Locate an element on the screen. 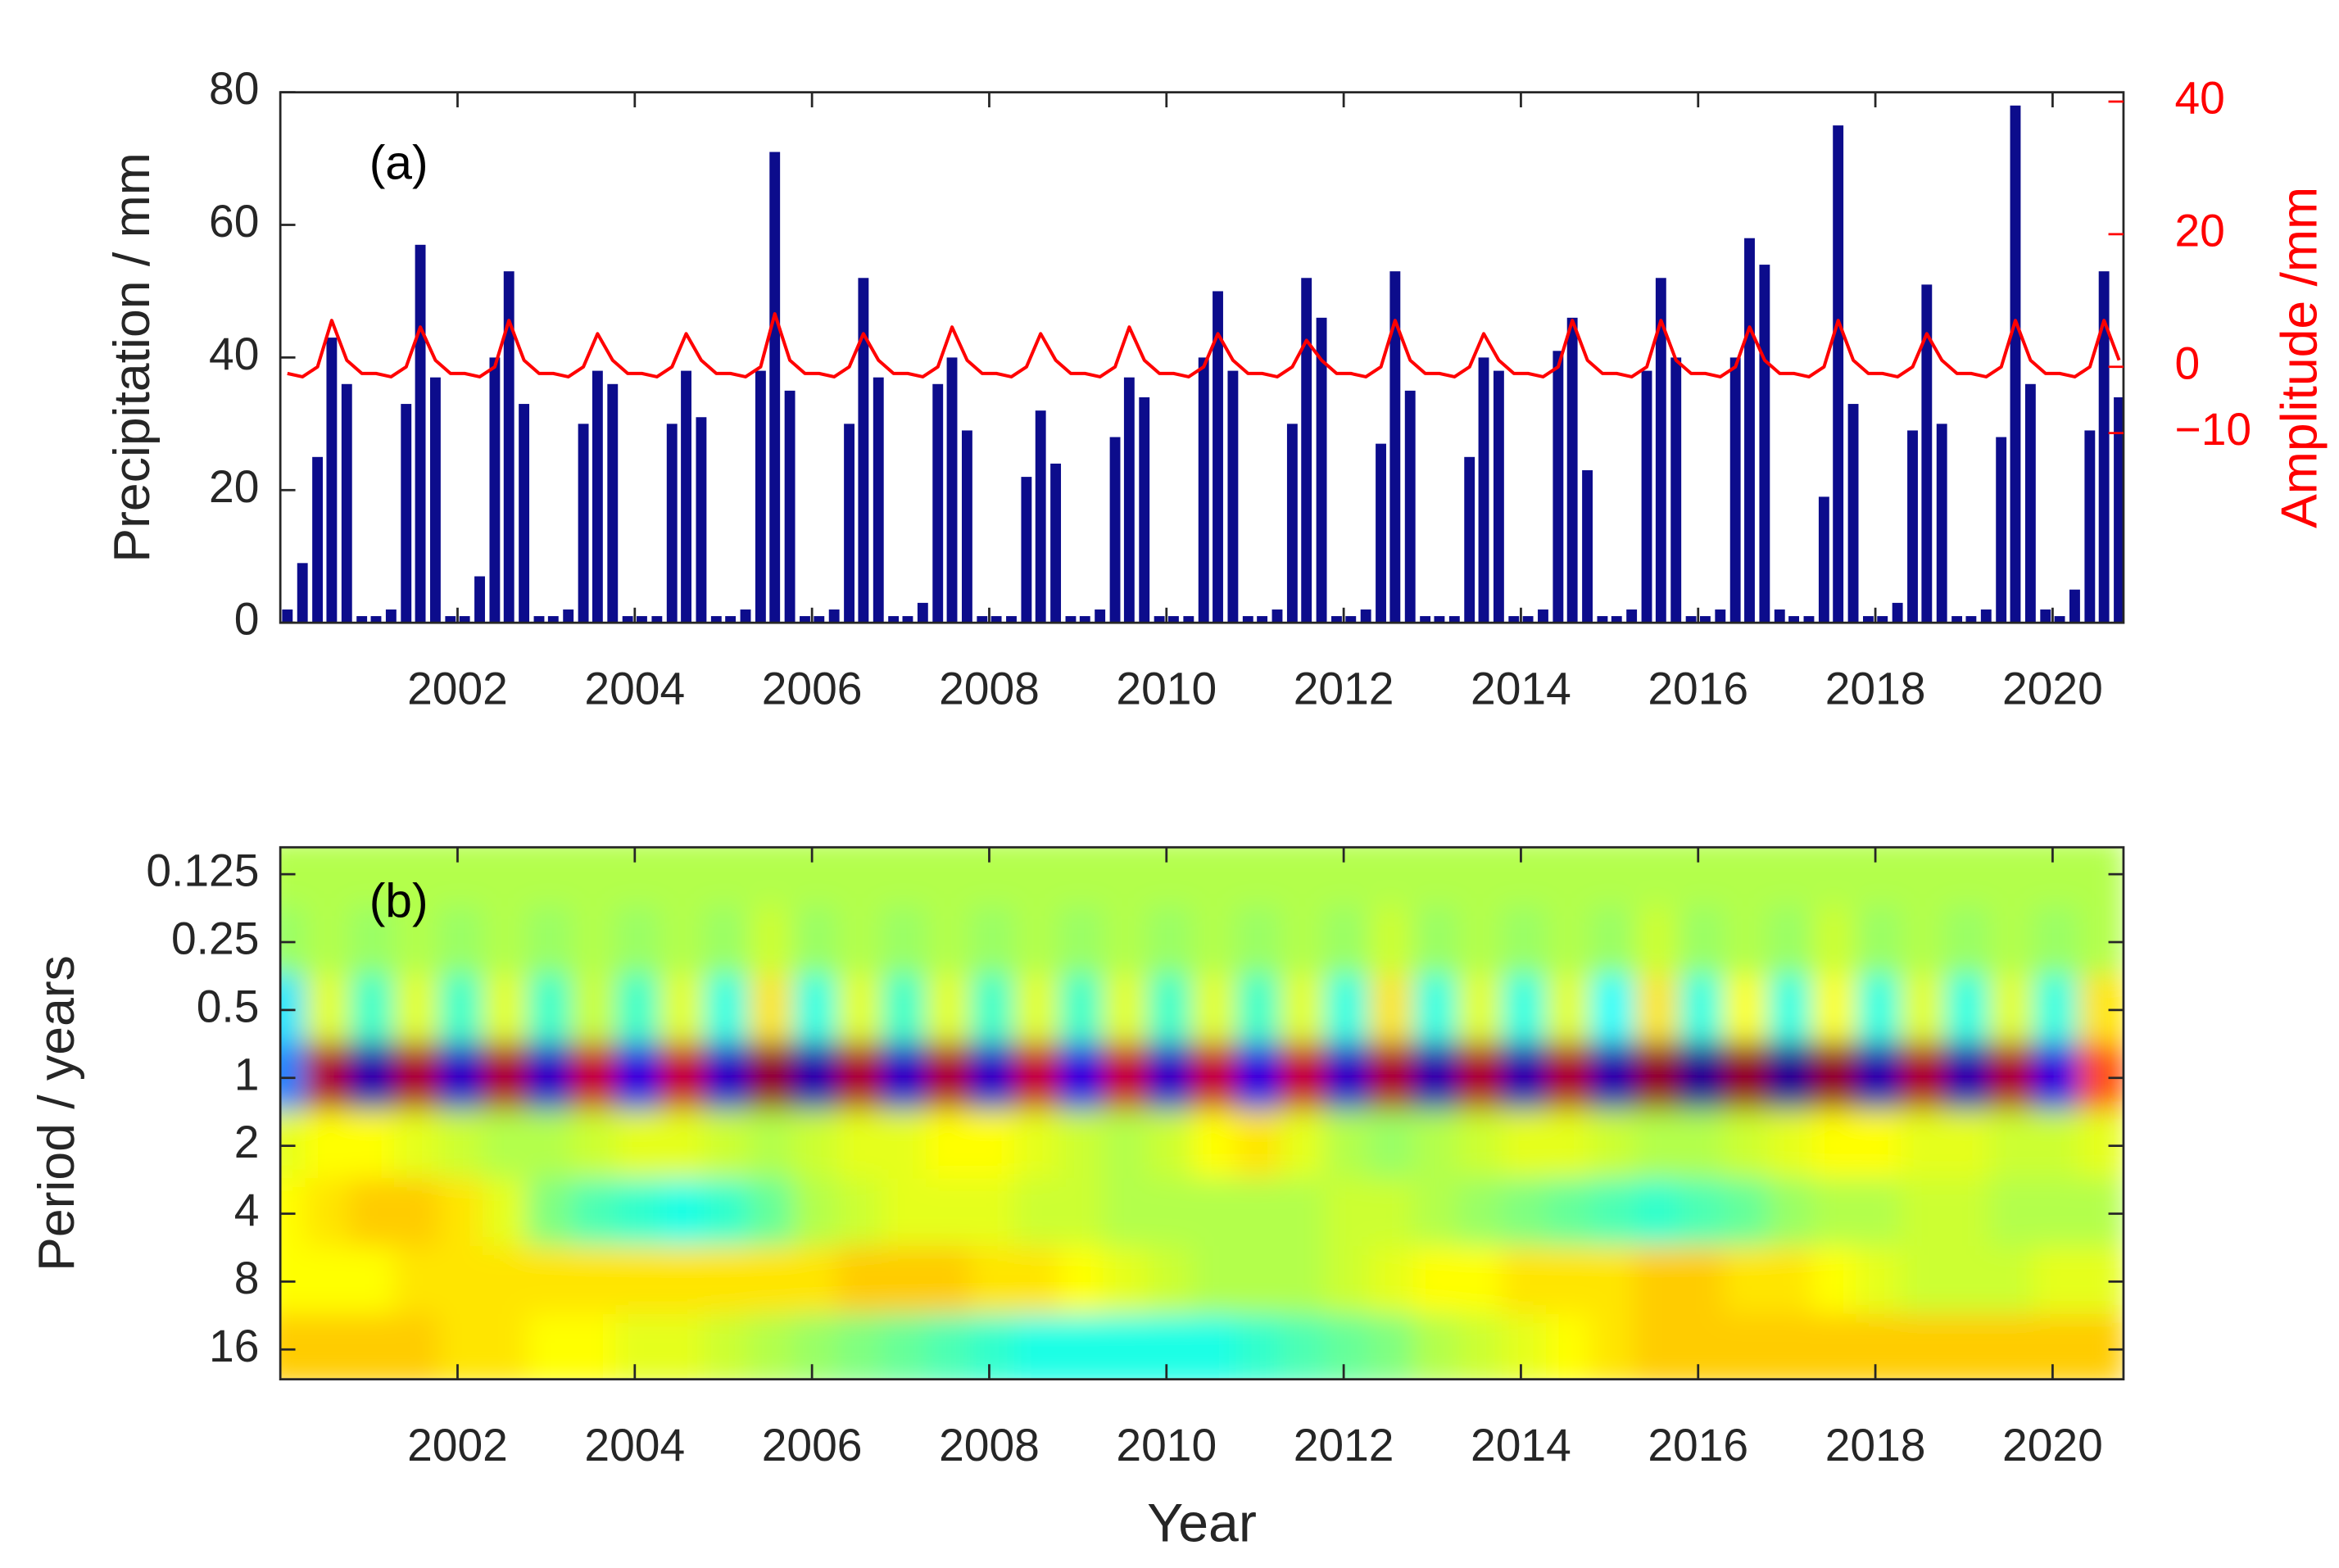  y2-tick-label: 0 is located at coordinates (2187, 363).